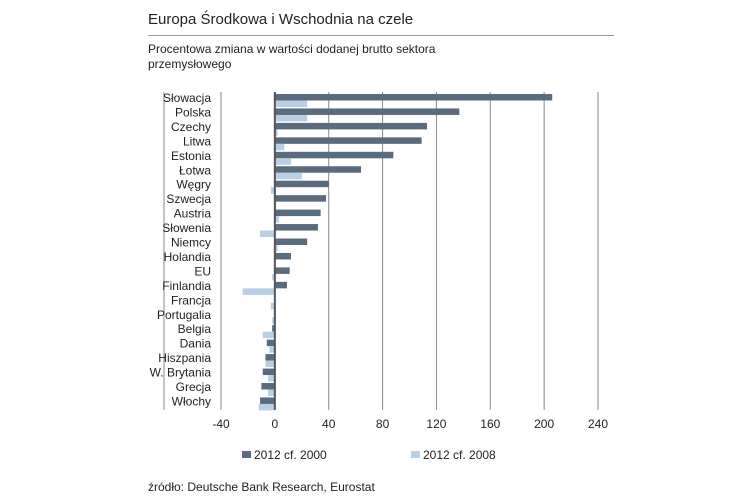  What do you see at coordinates (181, 373) in the screenshot?
I see `category-label: W. Brytania` at bounding box center [181, 373].